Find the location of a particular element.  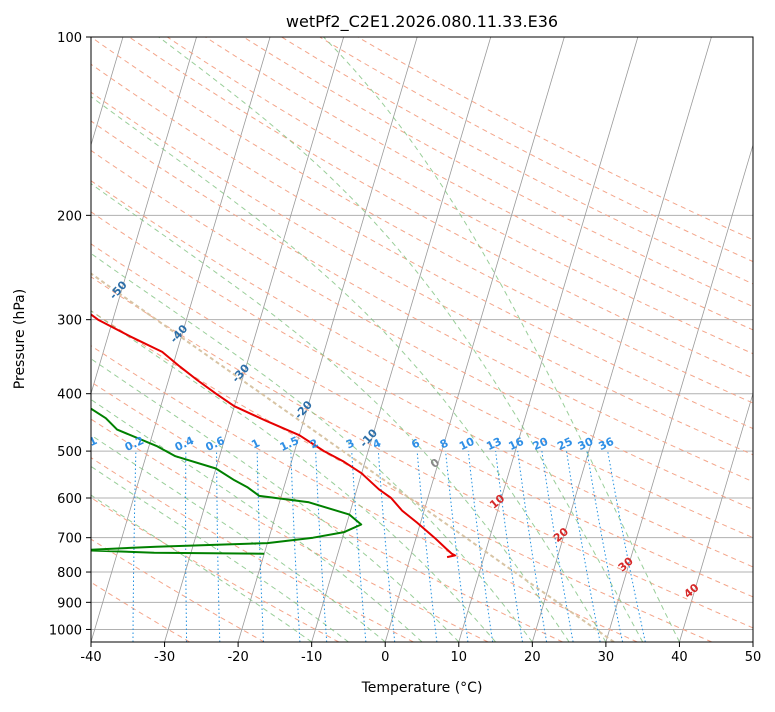

x-tick-label: -10 is located at coordinates (311, 657).